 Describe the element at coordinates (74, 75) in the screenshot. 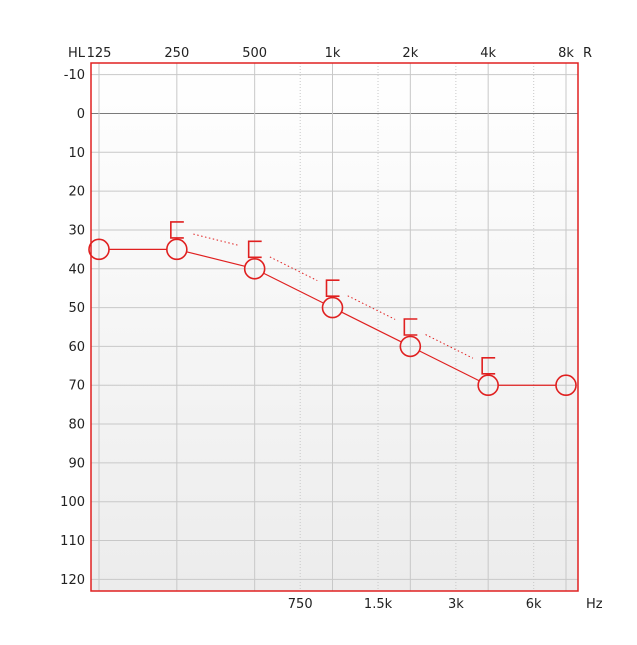

I see `y-tick-label: -10` at that location.